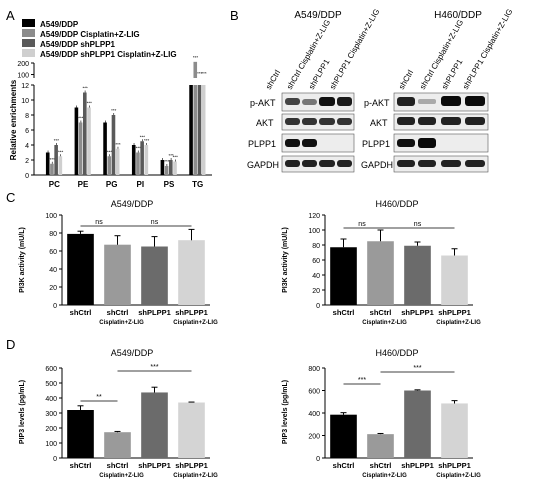 Image resolution: width=550 pixels, height=495 pixels. I want to click on y-axis-label: PI3K activity (mU/L), so click(285, 260).